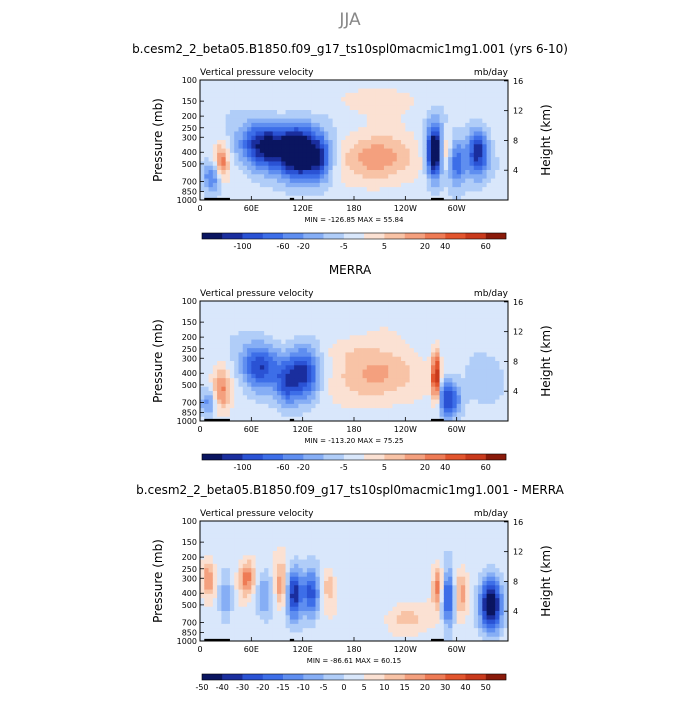 This screenshot has width=700, height=704. I want to click on colorbar-swatch, so click(212, 457).